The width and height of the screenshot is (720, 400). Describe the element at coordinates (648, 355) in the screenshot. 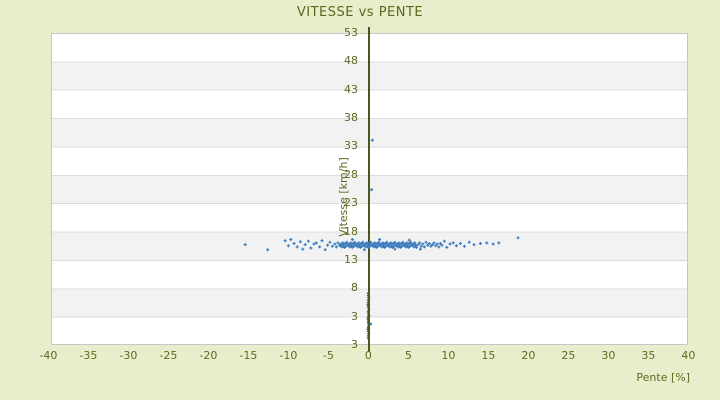

I see `x-tick-label: 35` at that location.